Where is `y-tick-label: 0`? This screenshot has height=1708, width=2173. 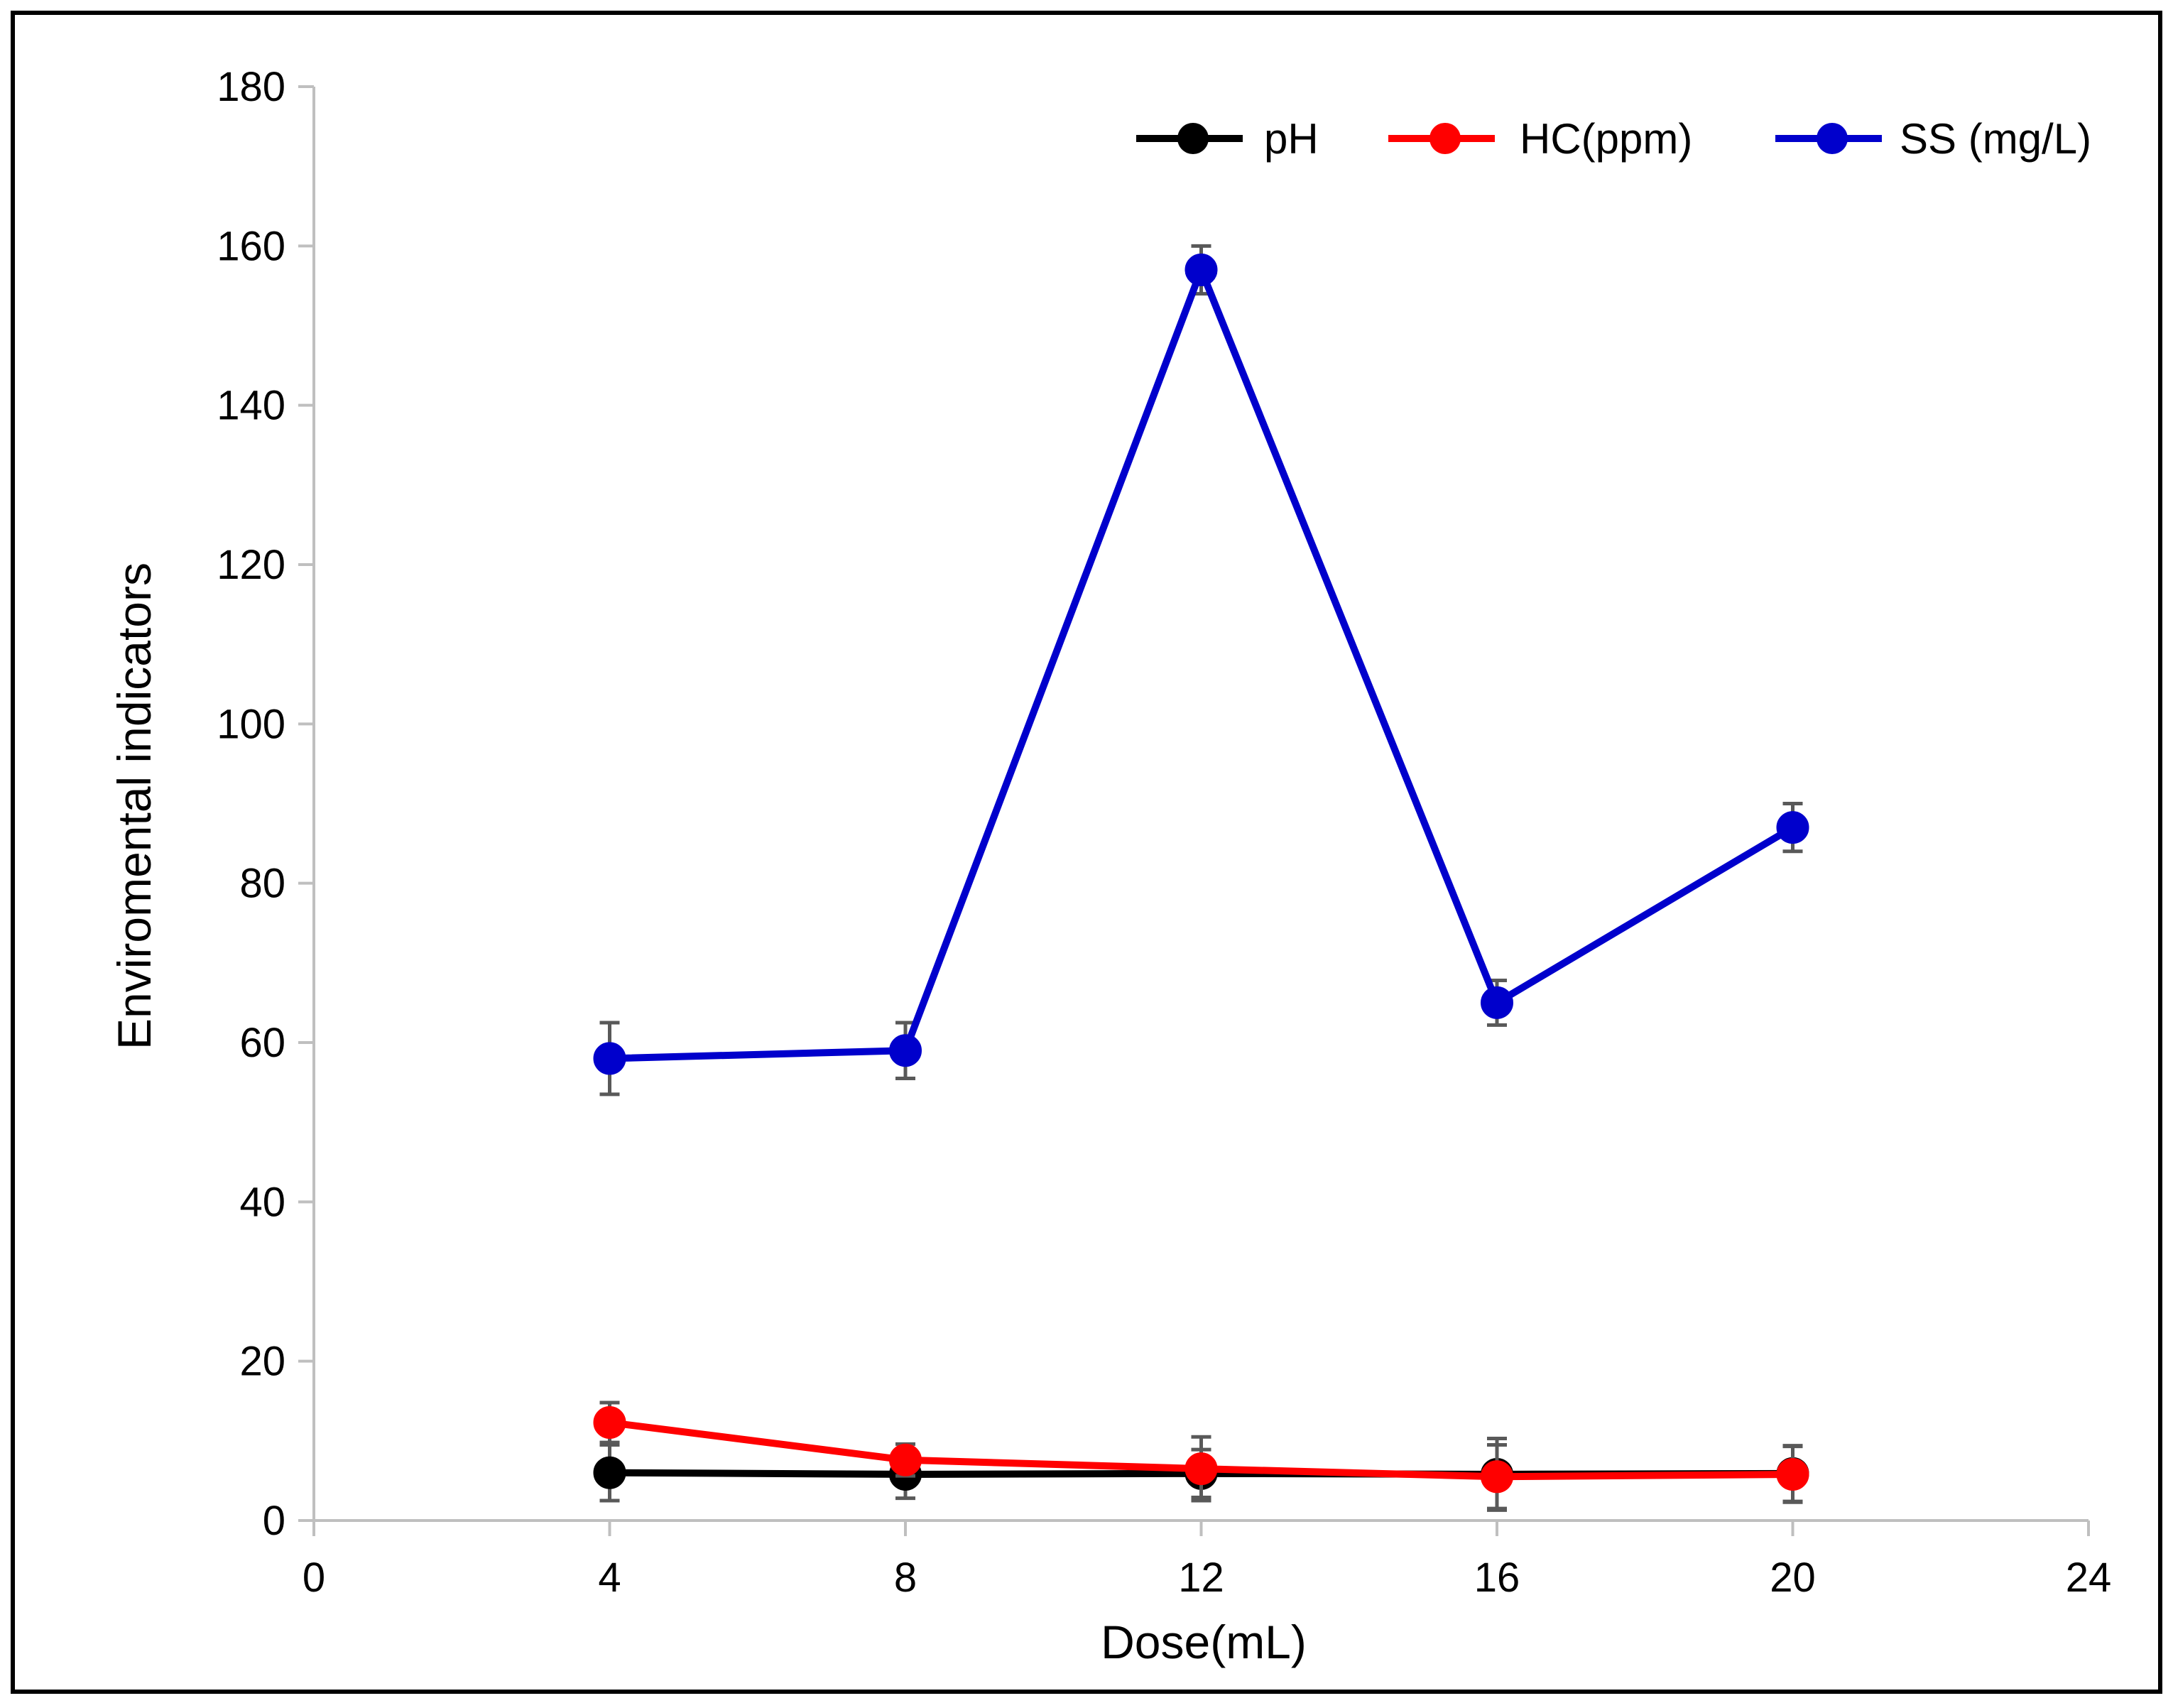 y-tick-label: 0 is located at coordinates (274, 1521).